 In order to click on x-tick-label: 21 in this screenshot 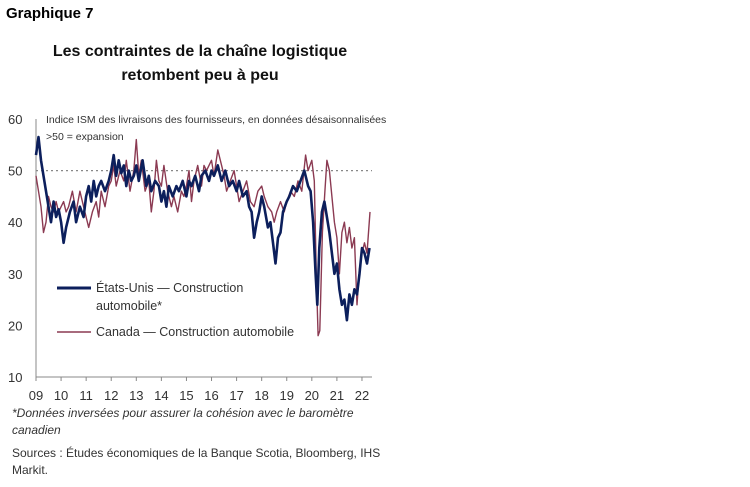, I will do `click(337, 395)`.